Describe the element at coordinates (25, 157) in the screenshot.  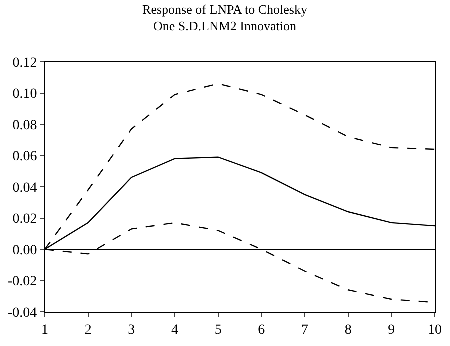
I see `y-tick-label: 0.06` at that location.